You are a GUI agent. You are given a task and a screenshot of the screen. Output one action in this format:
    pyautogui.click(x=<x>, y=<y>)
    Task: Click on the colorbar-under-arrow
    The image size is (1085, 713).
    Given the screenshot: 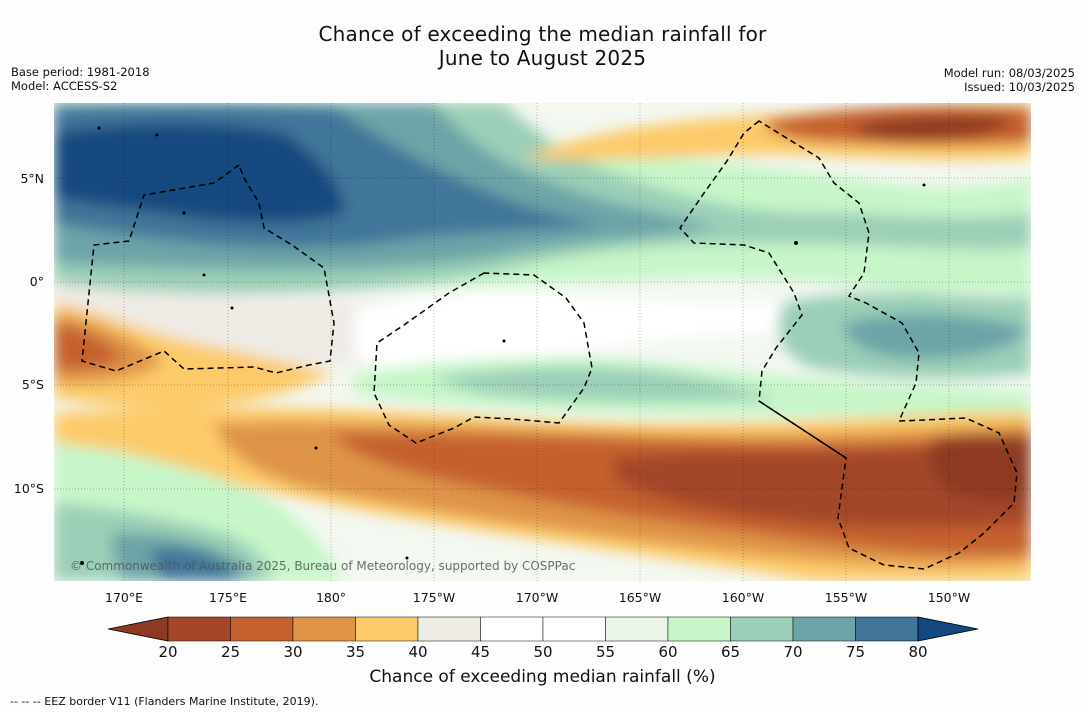 What is the action you would take?
    pyautogui.click(x=138, y=629)
    